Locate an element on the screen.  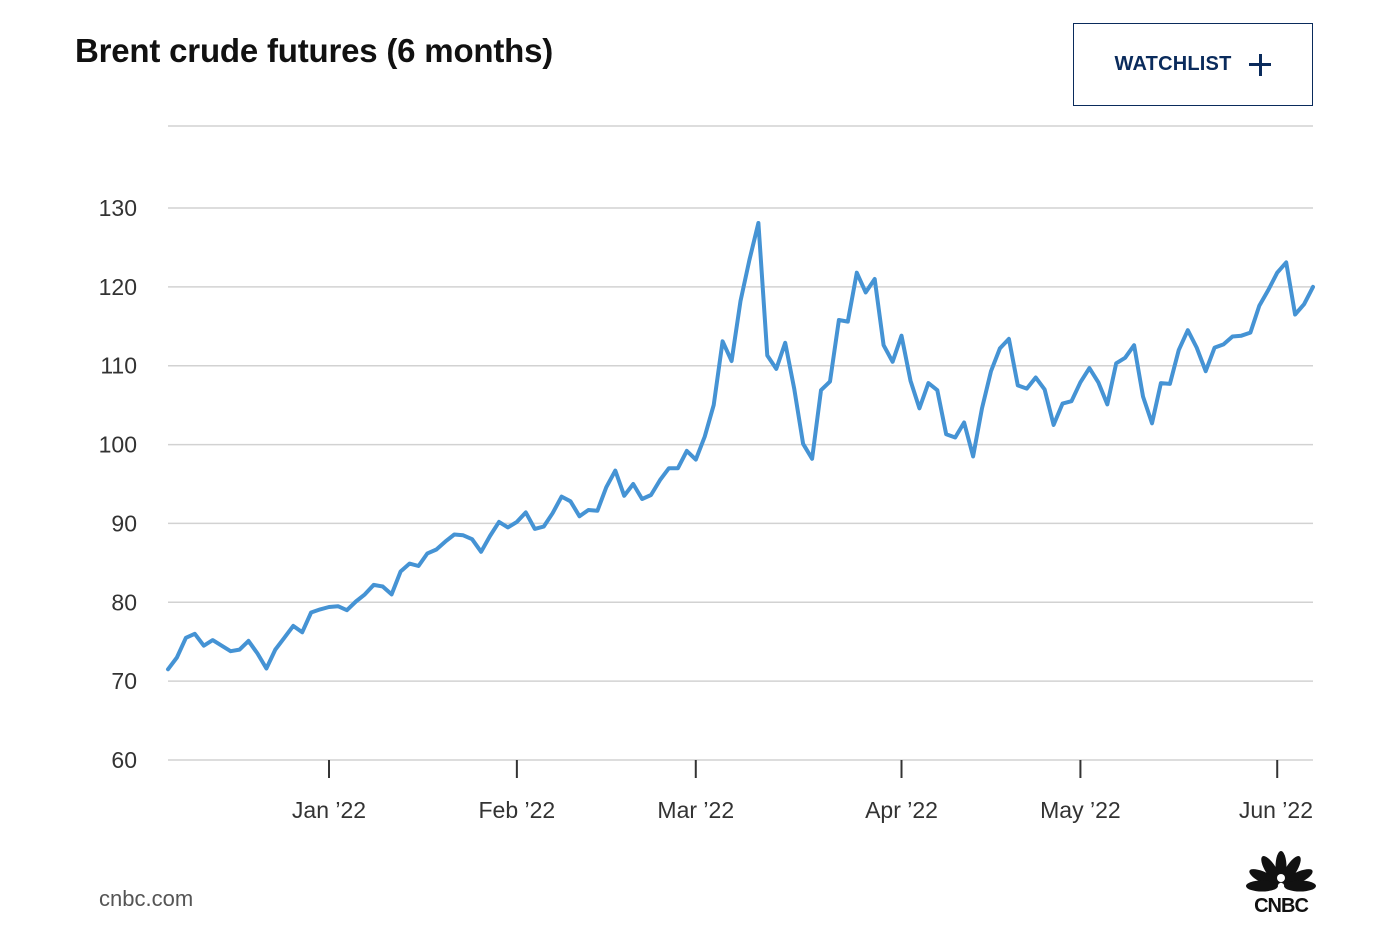
watchlist-label: WATCHLIST is located at coordinates (1173, 64).